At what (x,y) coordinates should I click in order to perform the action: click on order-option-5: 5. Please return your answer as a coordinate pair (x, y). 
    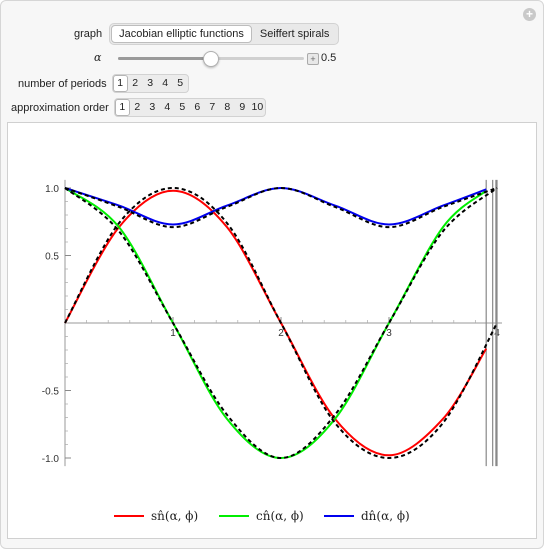
    Looking at the image, I should click on (182, 107).